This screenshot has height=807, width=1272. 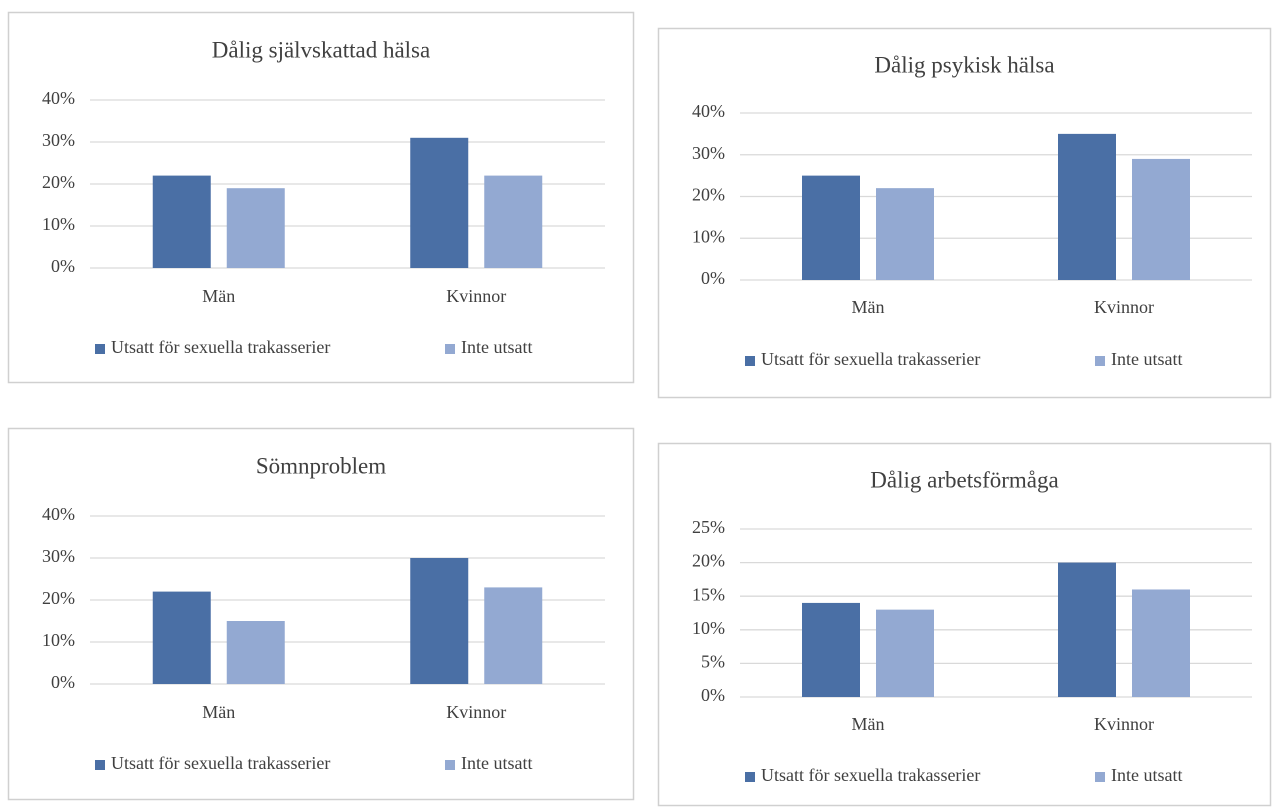 I want to click on chart-title: Dålig självskattad hälsa, so click(x=321, y=49).